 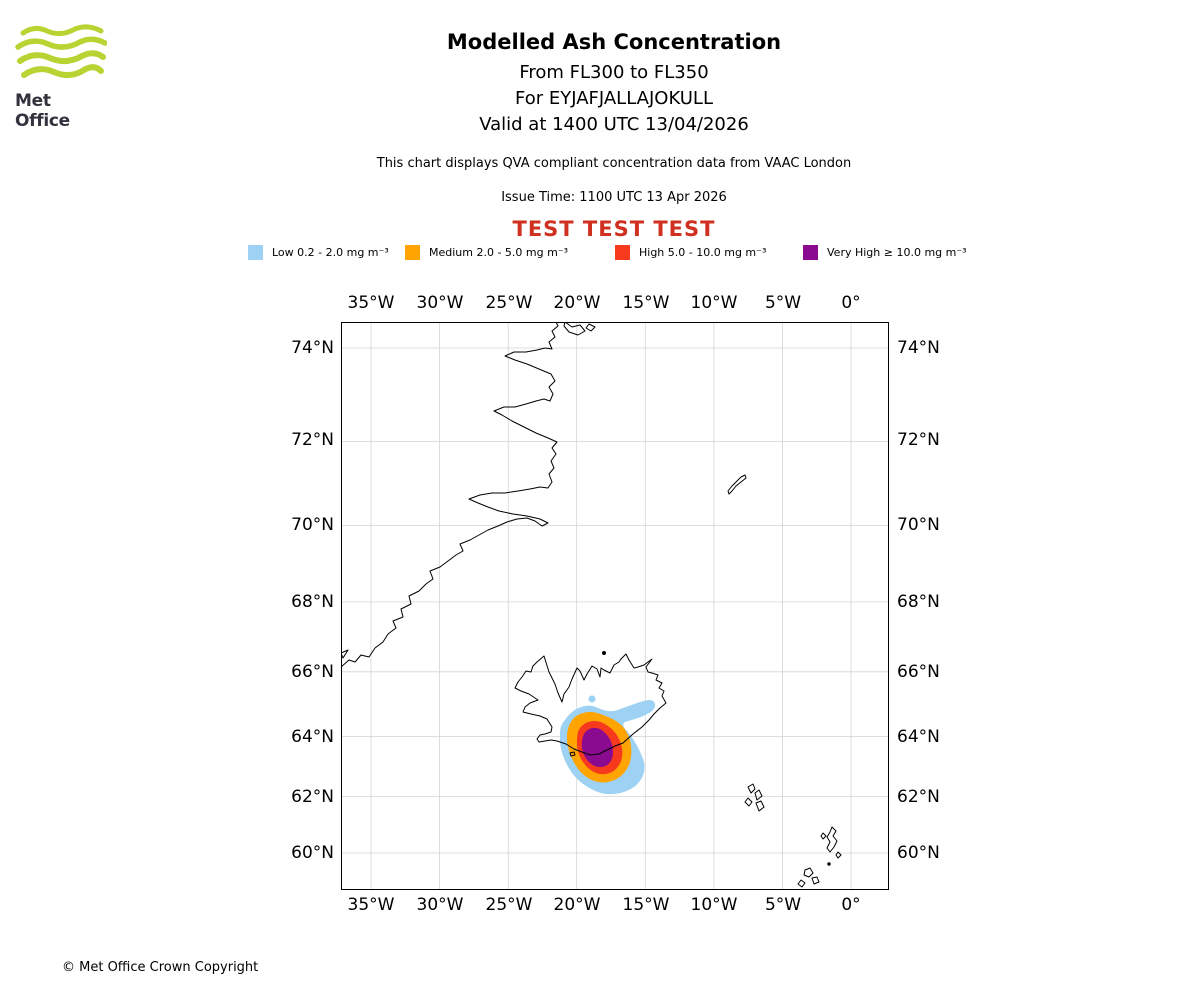 What do you see at coordinates (918, 348) in the screenshot?
I see `lat-tick-right-74n: 74°N` at bounding box center [918, 348].